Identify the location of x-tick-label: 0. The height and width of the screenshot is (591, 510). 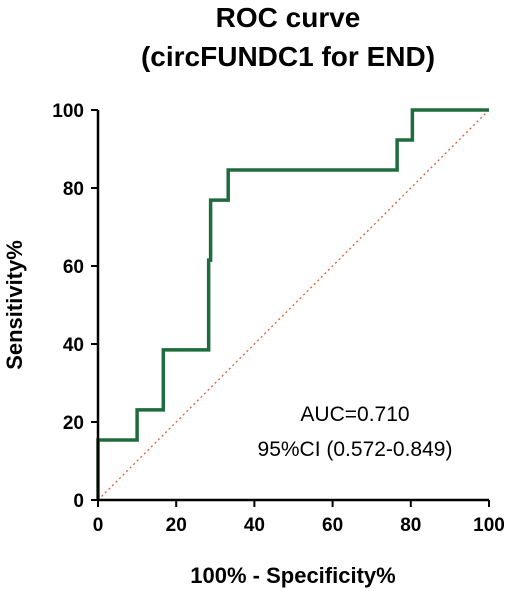
(98, 525).